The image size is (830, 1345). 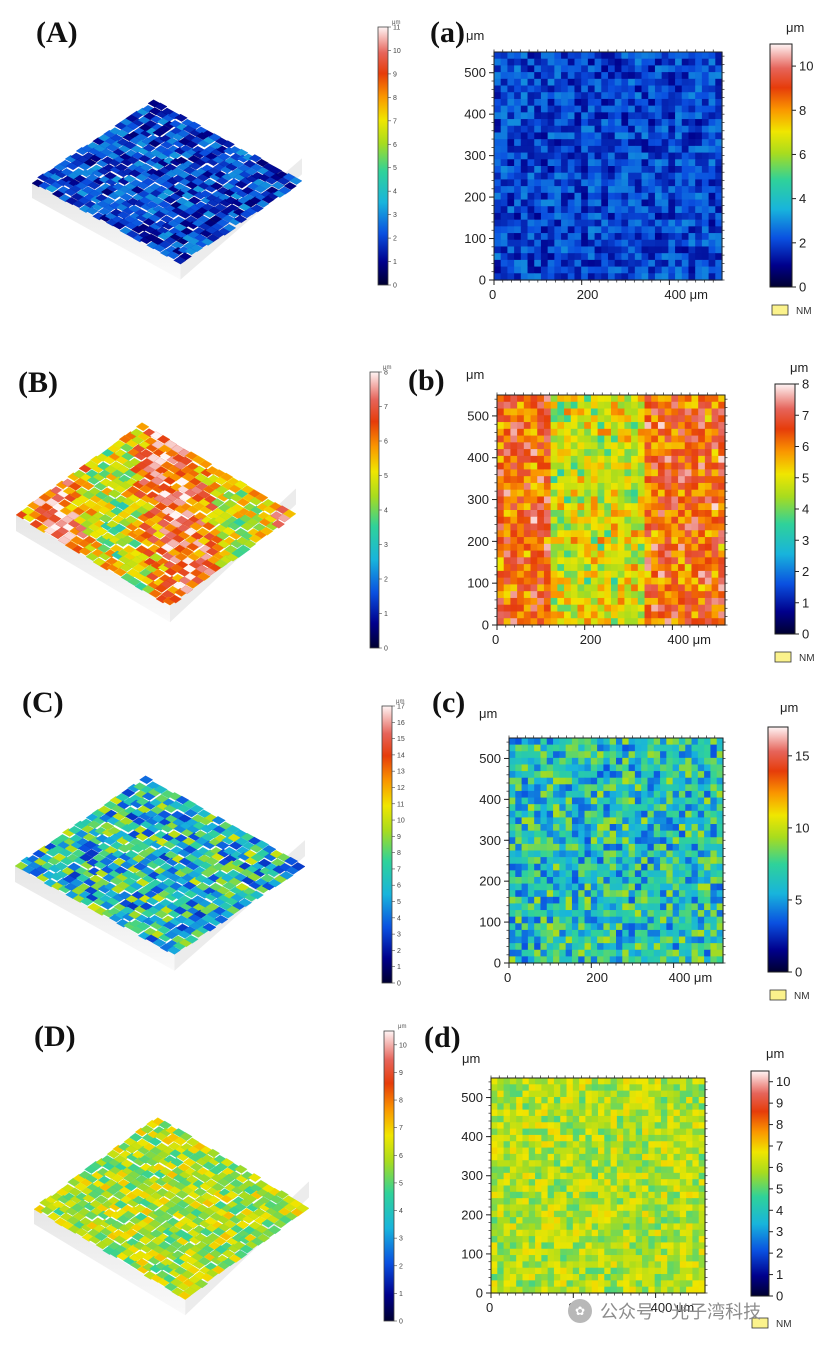 What do you see at coordinates (401, 788) in the screenshot?
I see `colorbar-3d-tick-label: 12` at bounding box center [401, 788].